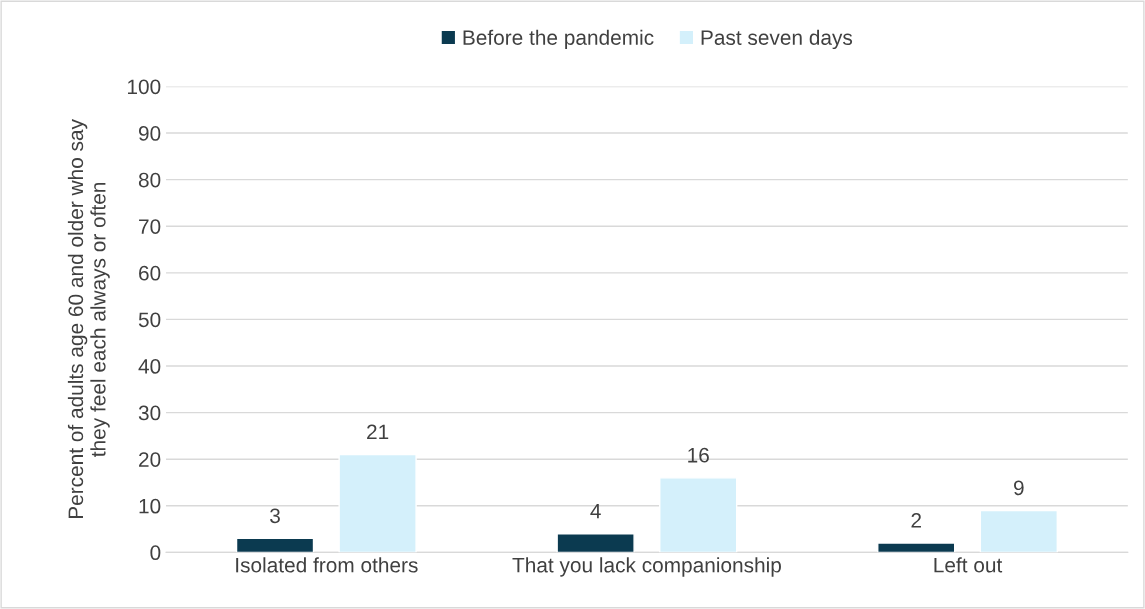  I want to click on data-label: 16, so click(698, 455).